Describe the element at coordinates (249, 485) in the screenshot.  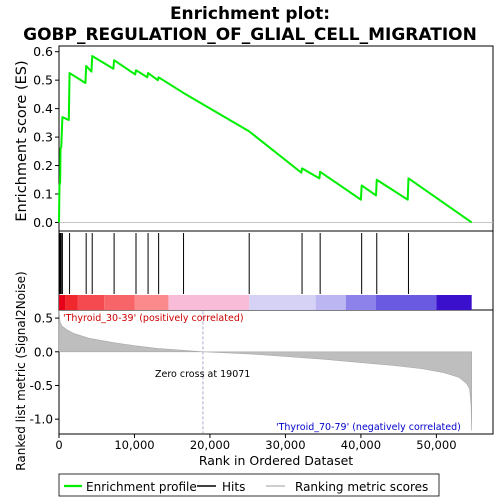
I see `legend-box` at that location.